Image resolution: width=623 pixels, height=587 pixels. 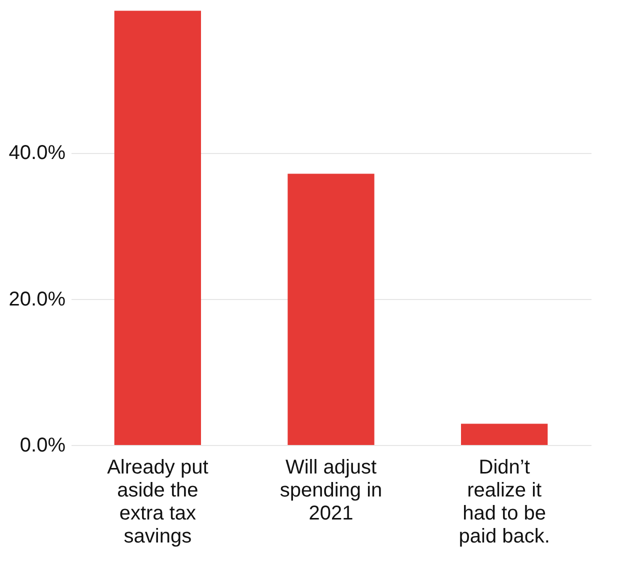 I want to click on x-tick-label: Will adjust spending in 2021, so click(x=331, y=490).